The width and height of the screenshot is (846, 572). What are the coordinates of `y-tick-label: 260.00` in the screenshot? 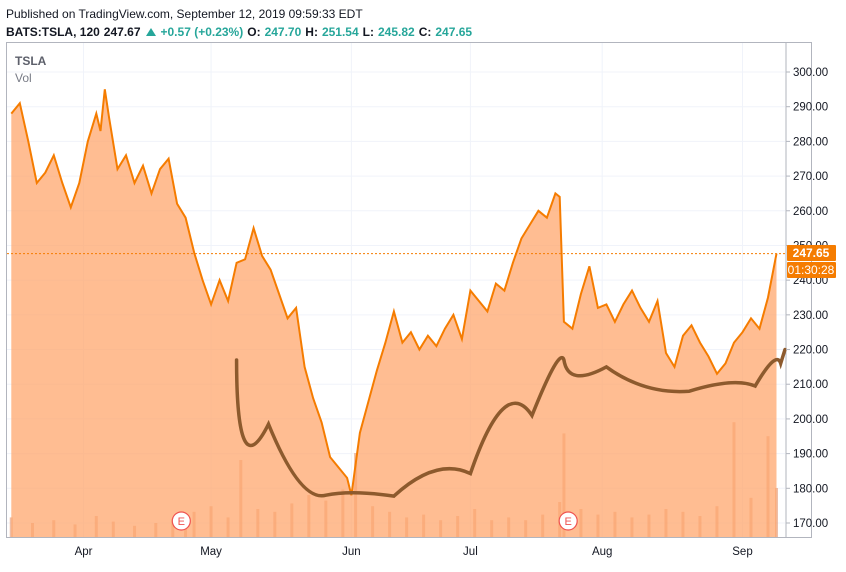 It's located at (810, 212).